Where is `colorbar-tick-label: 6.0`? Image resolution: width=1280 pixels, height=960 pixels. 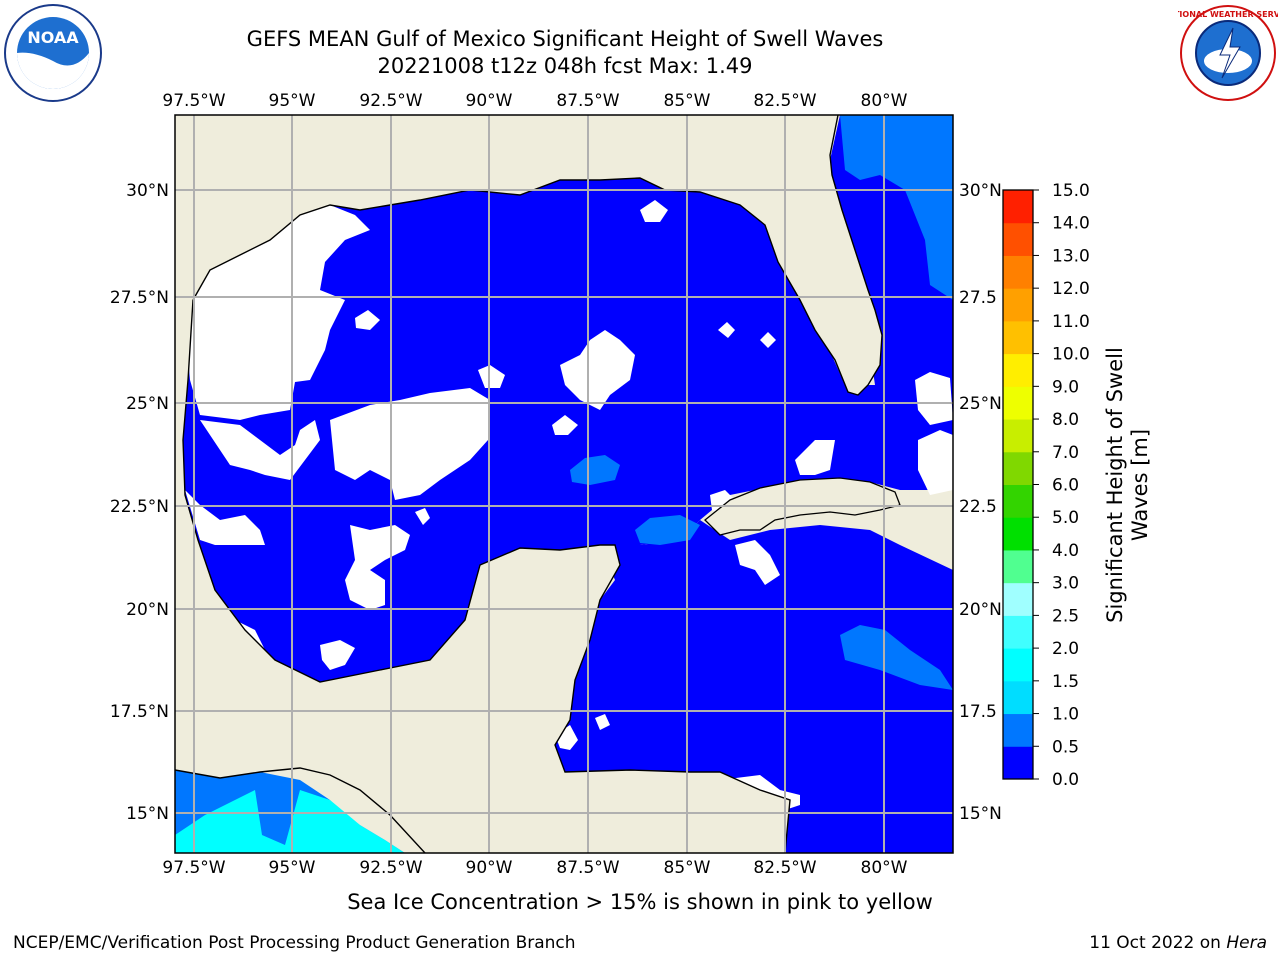
colorbar-tick-label: 6.0 is located at coordinates (1065, 486).